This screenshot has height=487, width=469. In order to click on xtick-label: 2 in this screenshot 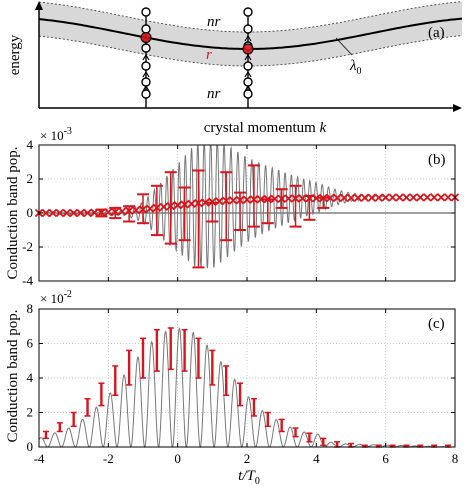, I will do `click(247, 458)`.